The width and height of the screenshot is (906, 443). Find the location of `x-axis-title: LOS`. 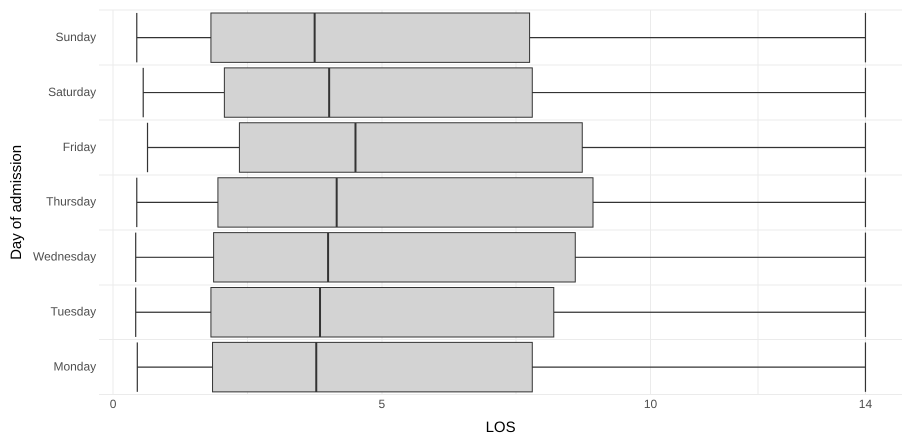

x-axis-title: LOS is located at coordinates (501, 427).